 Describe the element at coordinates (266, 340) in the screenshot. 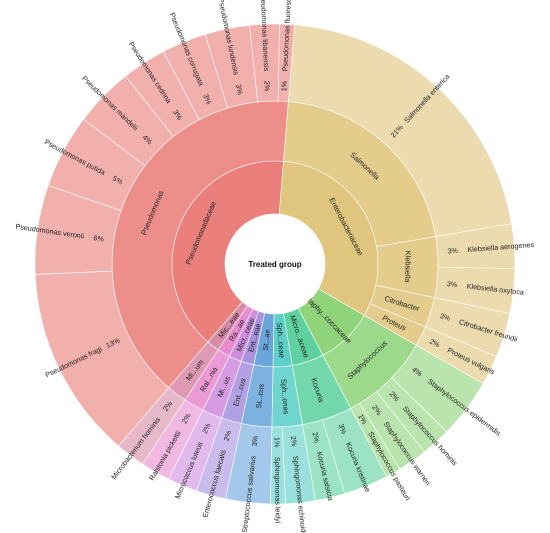

I see `family-label-streptococcaceae: St...ae` at that location.